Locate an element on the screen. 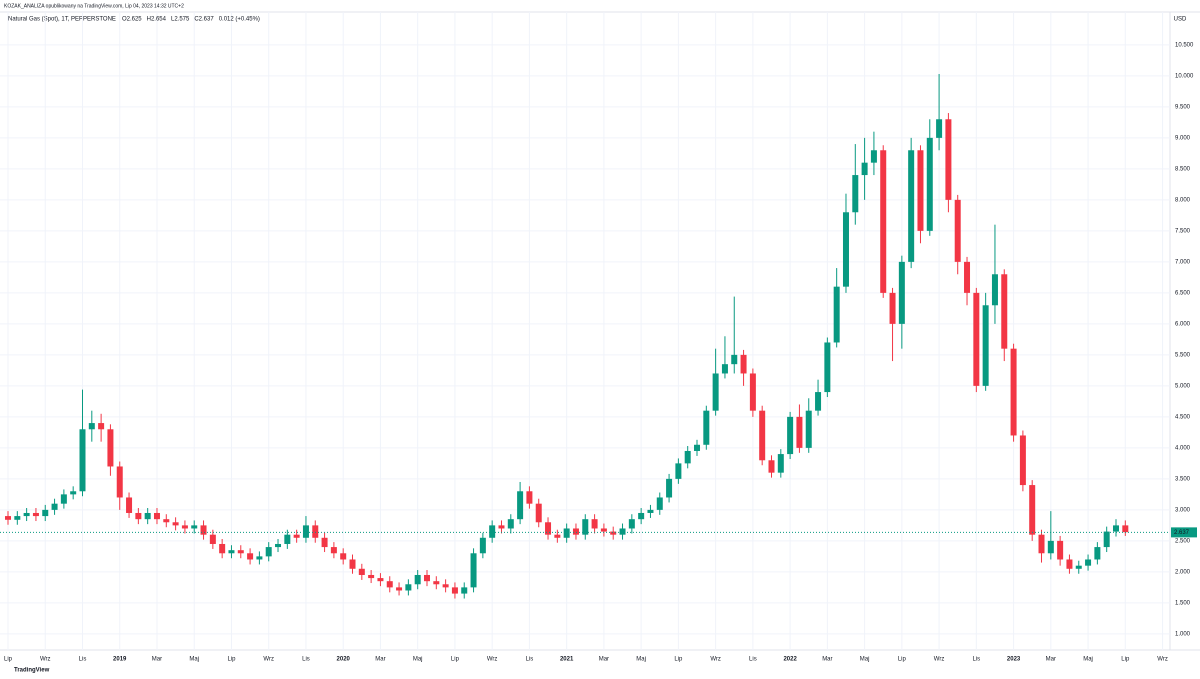 The height and width of the screenshot is (679, 1200). y-tick-label: 3.500 is located at coordinates (1183, 479).